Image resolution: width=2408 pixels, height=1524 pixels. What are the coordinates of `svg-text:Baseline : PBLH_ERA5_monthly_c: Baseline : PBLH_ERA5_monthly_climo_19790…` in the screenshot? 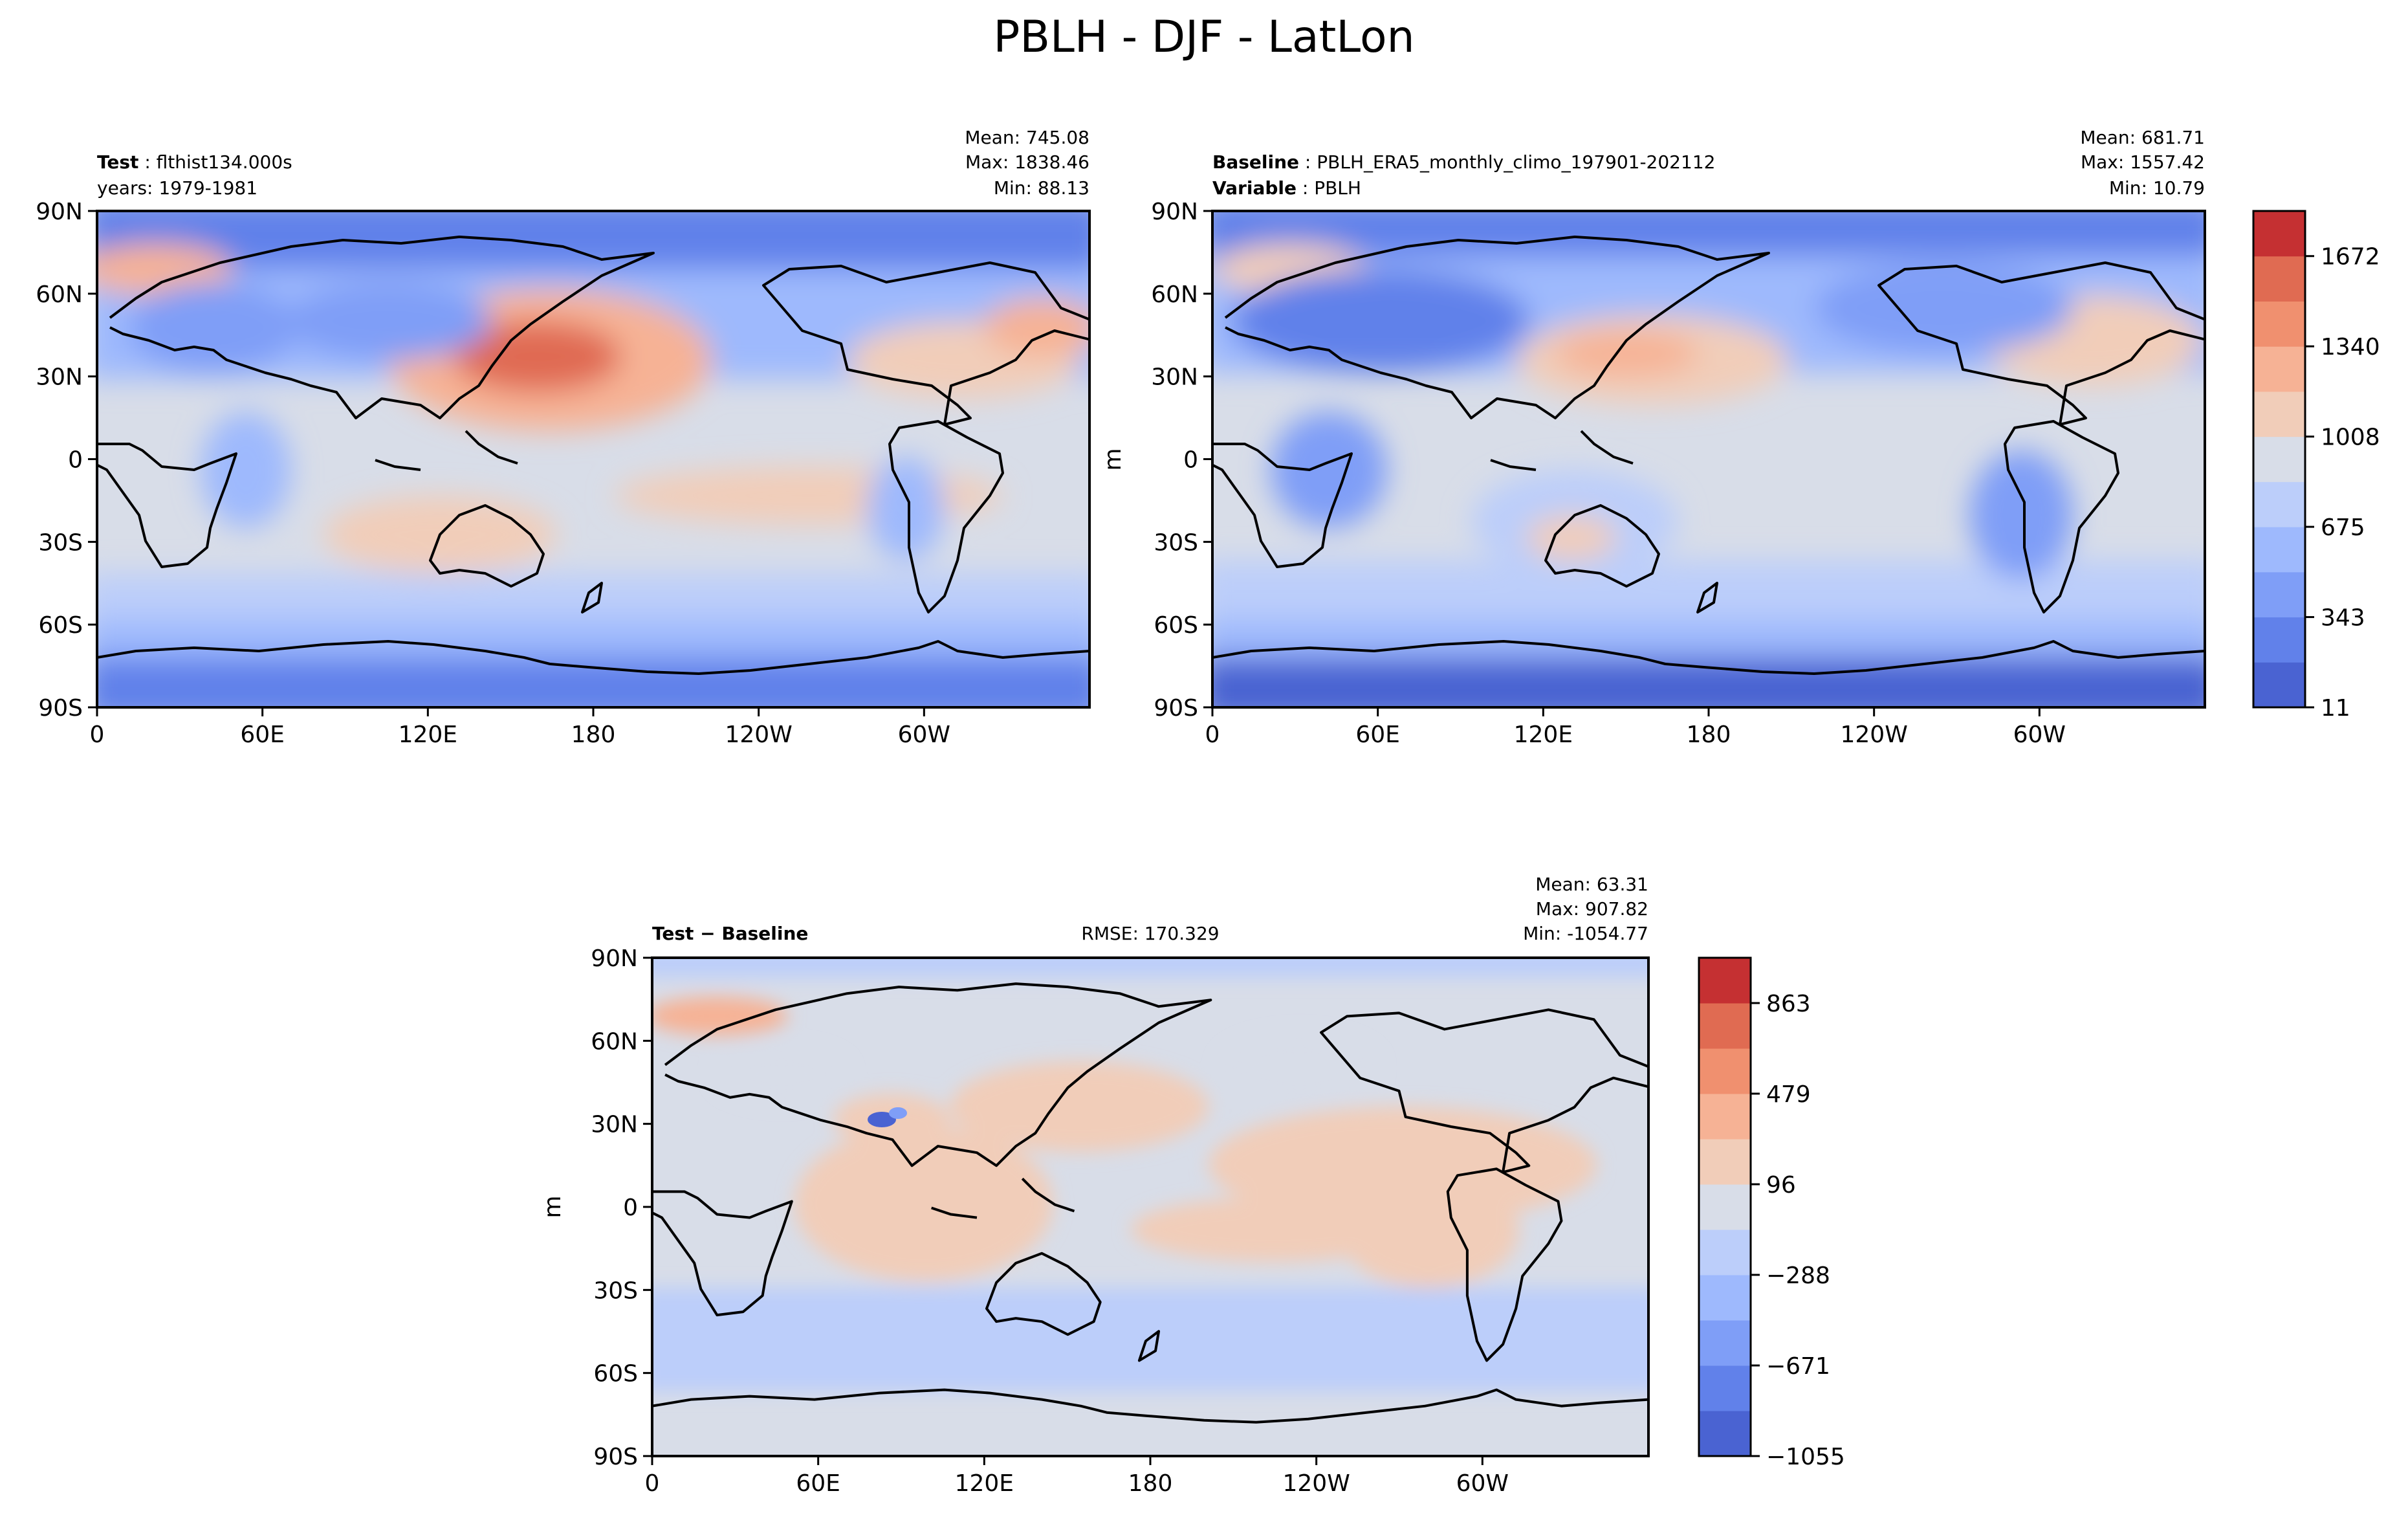 It's located at (1464, 162).